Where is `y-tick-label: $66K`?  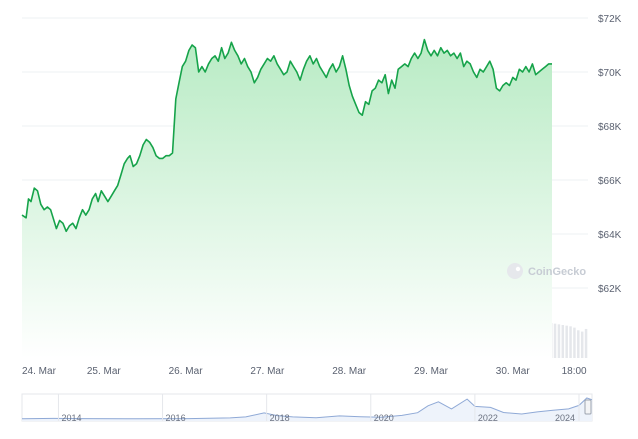
y-tick-label: $66K is located at coordinates (610, 181).